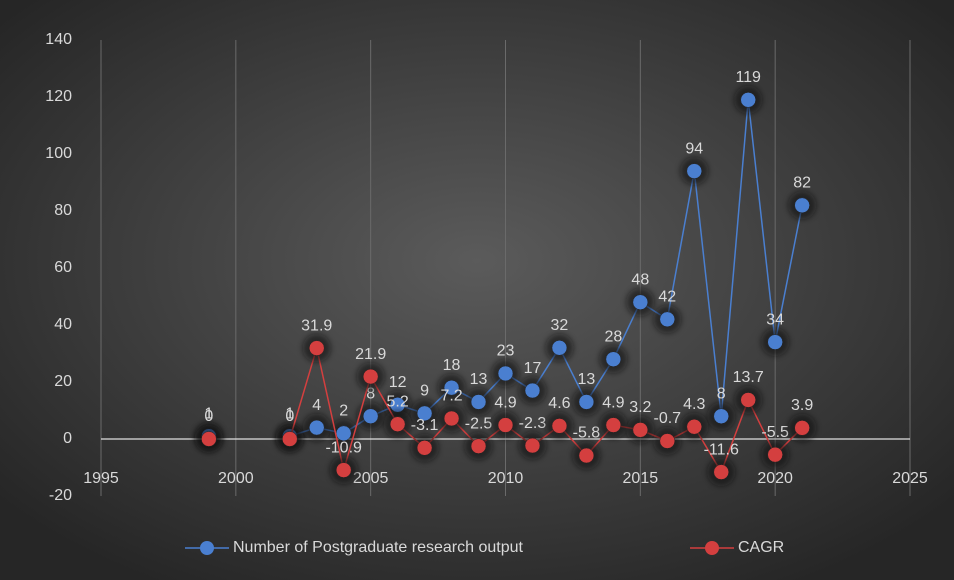 Image resolution: width=954 pixels, height=580 pixels. I want to click on y-tick-label: 0, so click(67, 438).